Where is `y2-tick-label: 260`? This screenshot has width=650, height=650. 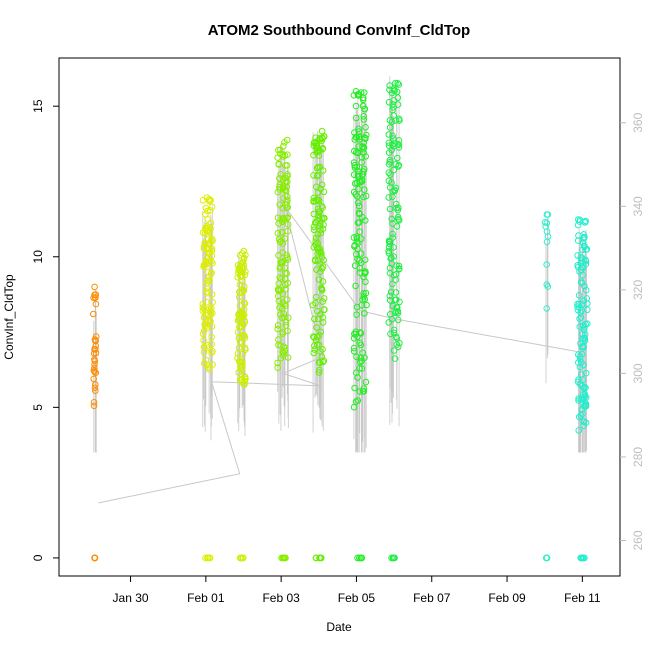 y2-tick-label: 260 is located at coordinates (638, 540).